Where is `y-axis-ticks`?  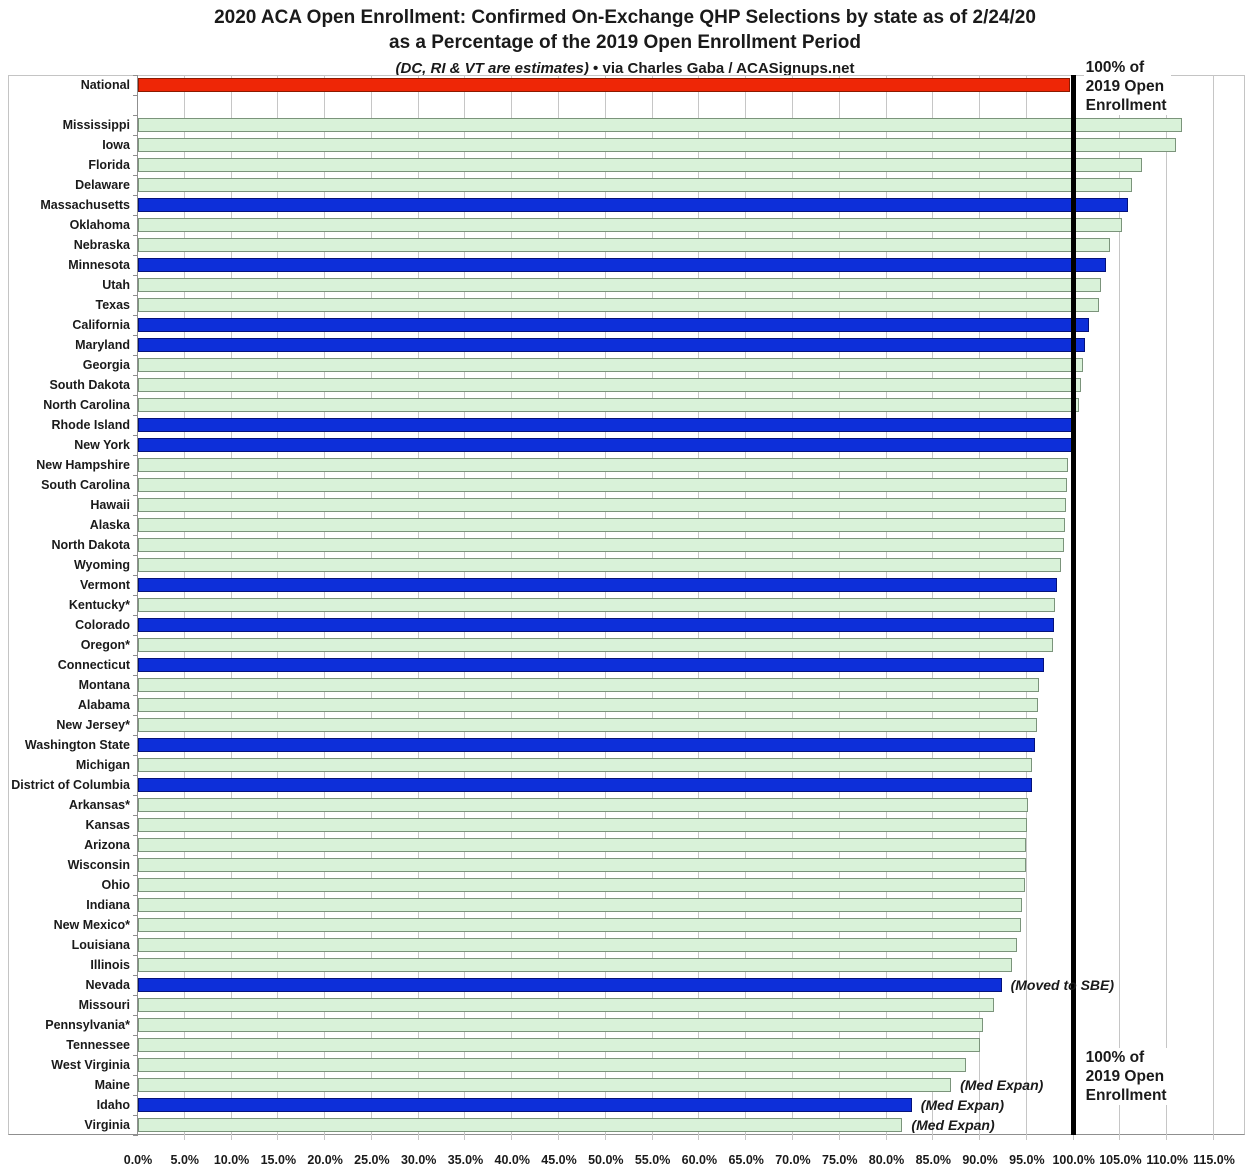
y-axis-ticks is located at coordinates (135, 605).